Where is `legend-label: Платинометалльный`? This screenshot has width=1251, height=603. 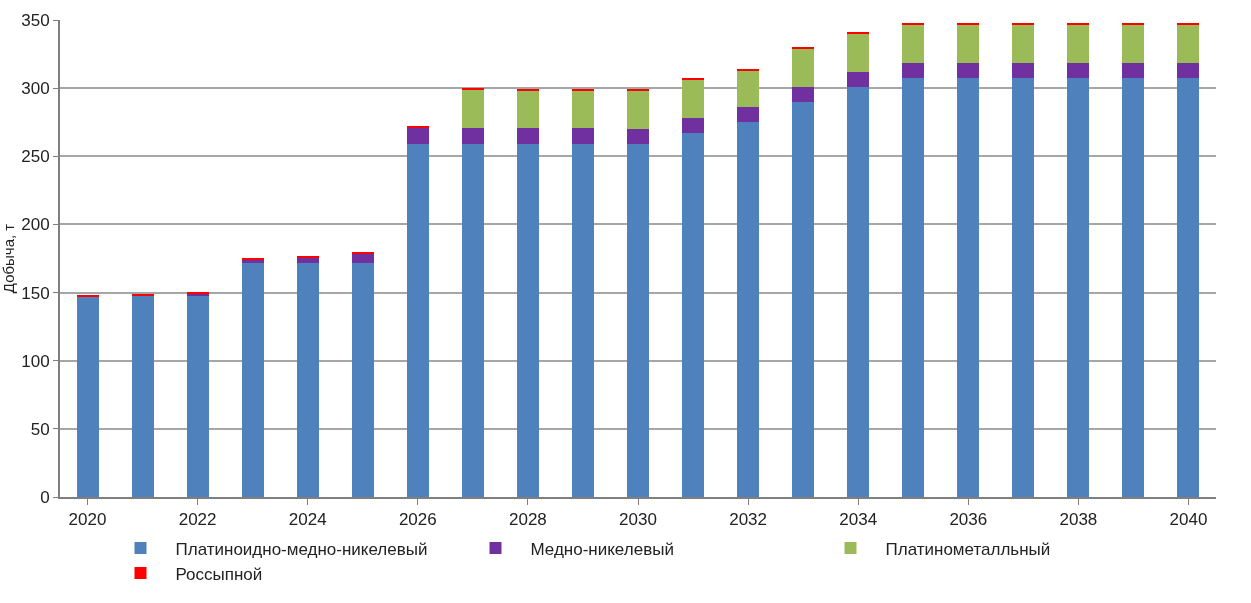
legend-label: Платинометалльный is located at coordinates (968, 549).